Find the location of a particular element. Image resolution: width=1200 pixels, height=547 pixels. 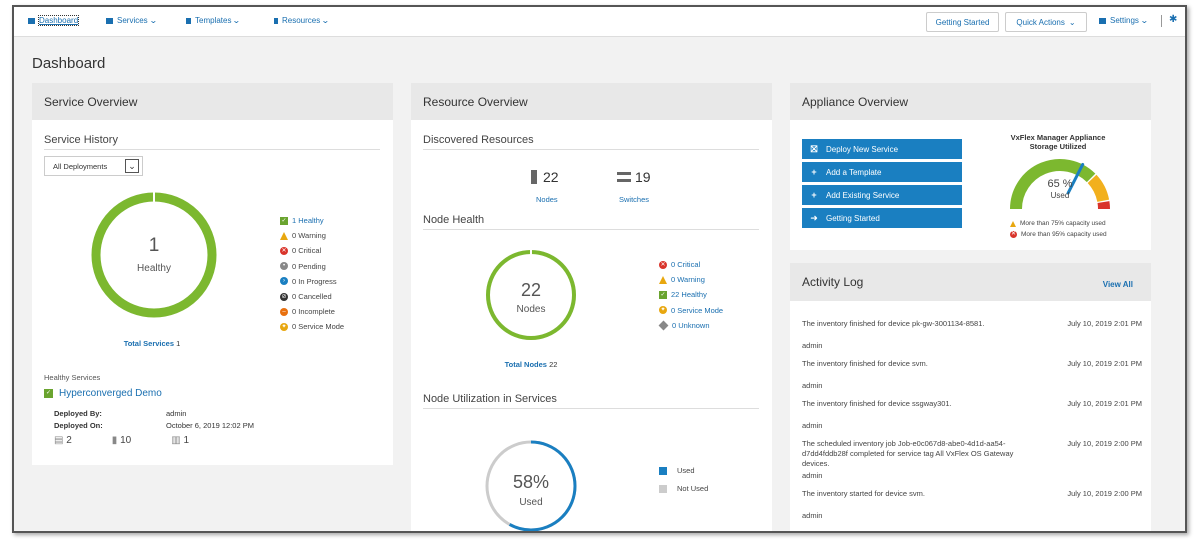

discovered-resources-title: Discovered Resources is located at coordinates (478, 140).